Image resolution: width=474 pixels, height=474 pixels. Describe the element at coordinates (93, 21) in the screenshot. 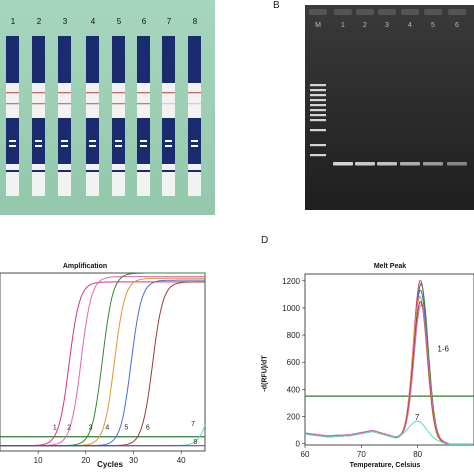

I see `strip-number-label: 4` at that location.